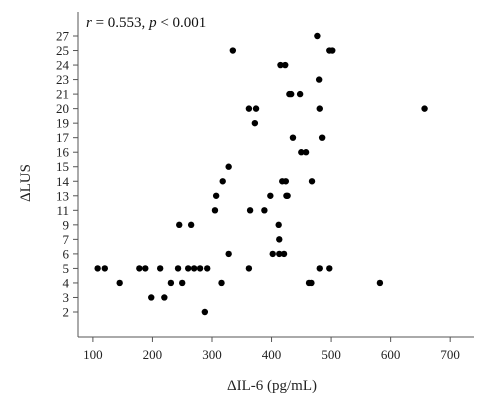 This screenshot has height=405, width=500. What do you see at coordinates (272, 386) in the screenshot?
I see `x-axis-title: ΔIL-6 (pg/mL)` at bounding box center [272, 386].